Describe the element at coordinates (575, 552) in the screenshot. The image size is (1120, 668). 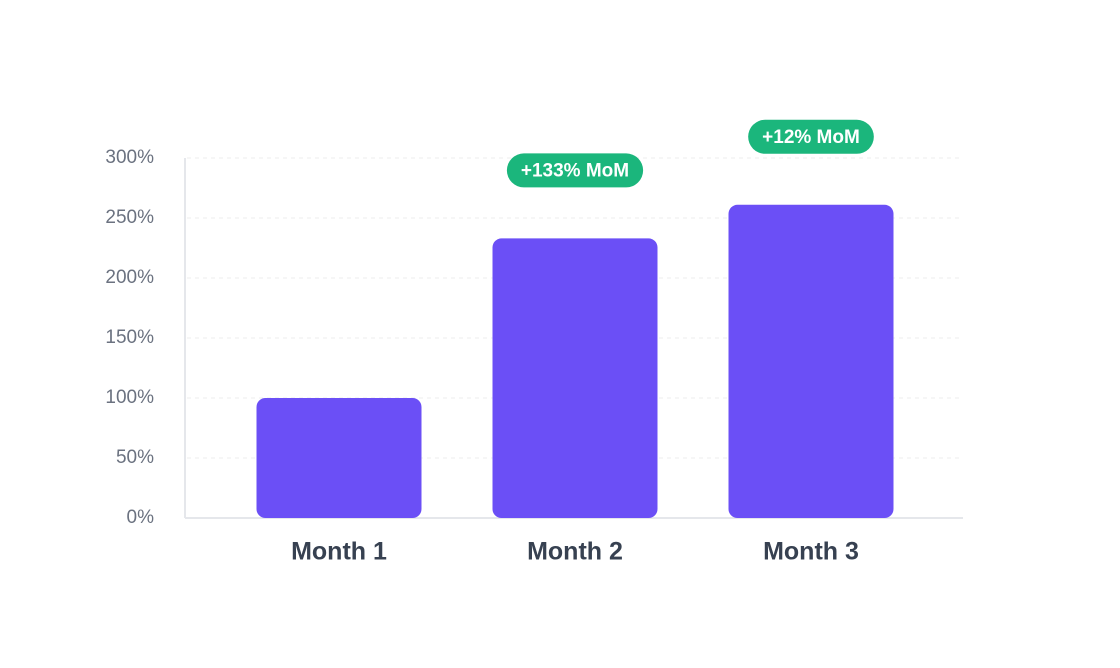
I see `x-tick-label: Month 2` at that location.